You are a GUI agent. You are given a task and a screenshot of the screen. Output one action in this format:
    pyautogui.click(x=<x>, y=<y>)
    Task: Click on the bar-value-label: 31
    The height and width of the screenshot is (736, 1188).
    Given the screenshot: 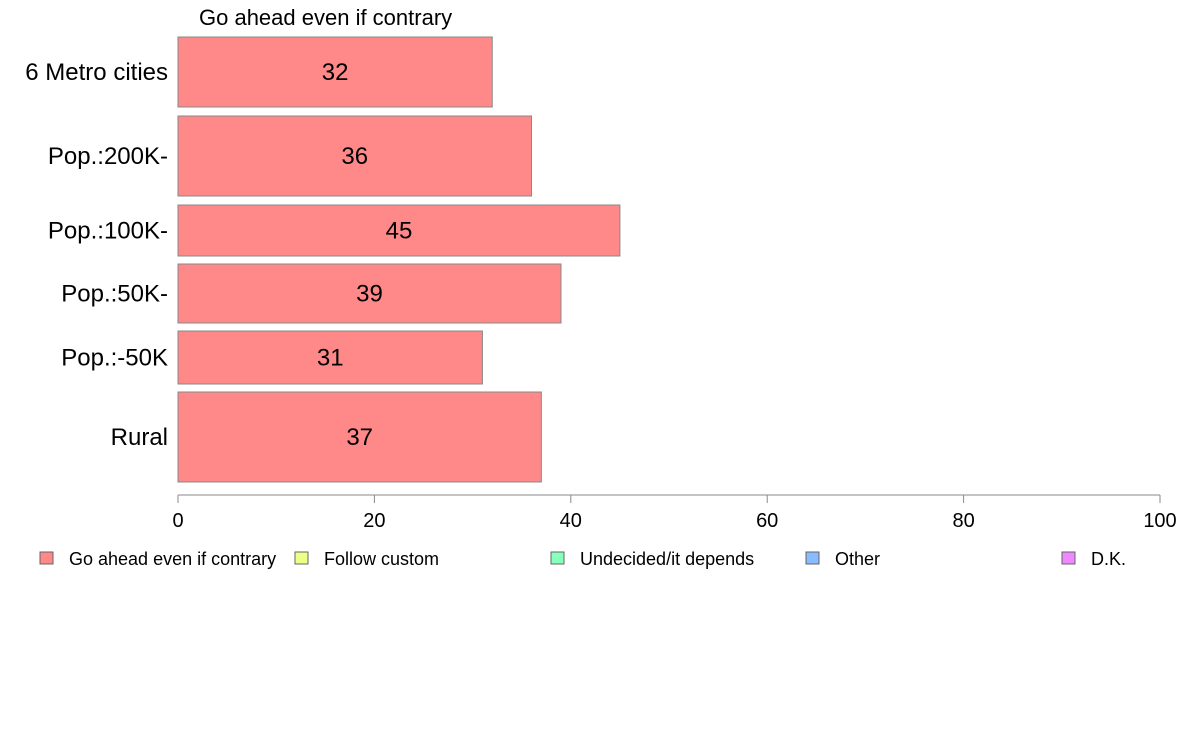 What is the action you would take?
    pyautogui.click(x=330, y=358)
    